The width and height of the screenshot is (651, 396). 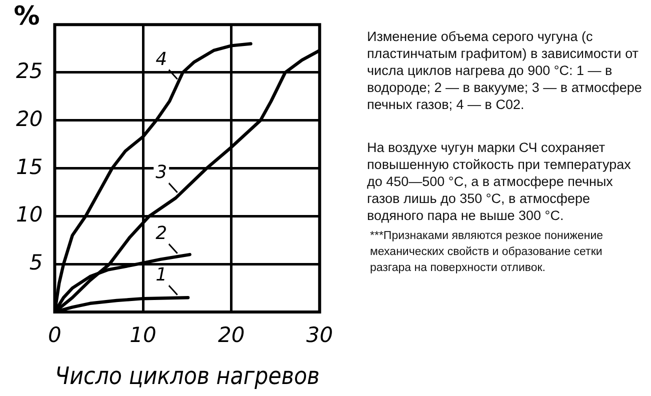 What do you see at coordinates (499, 181) in the screenshot?
I see `text: На воздухе чугун марки СЧ сохраняет повышенную стойкость при температурах до 450—500 °С, а в атмосфере печных газов лишь до 350 °С, в атмосфере водяного пара не выше 300 °С.` at bounding box center [499, 181].